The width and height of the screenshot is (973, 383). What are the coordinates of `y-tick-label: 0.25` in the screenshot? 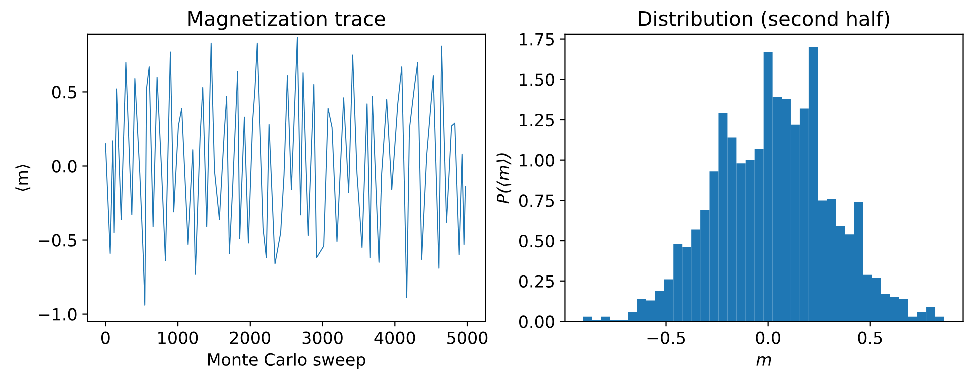 It's located at (536, 281).